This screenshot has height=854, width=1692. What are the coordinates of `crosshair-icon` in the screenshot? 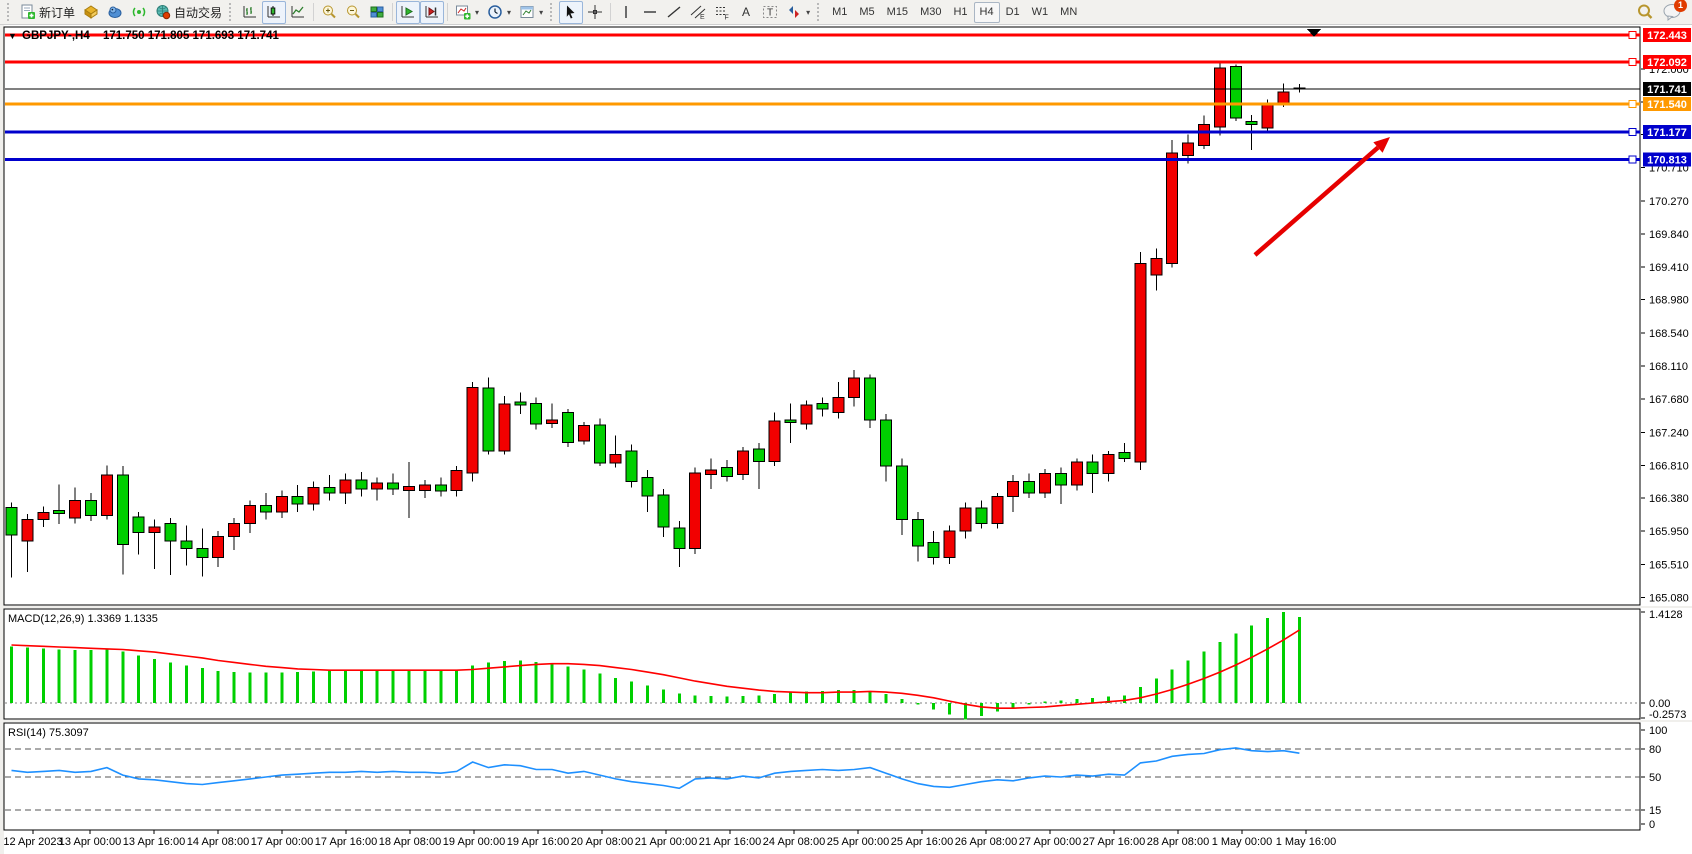 It's located at (595, 12).